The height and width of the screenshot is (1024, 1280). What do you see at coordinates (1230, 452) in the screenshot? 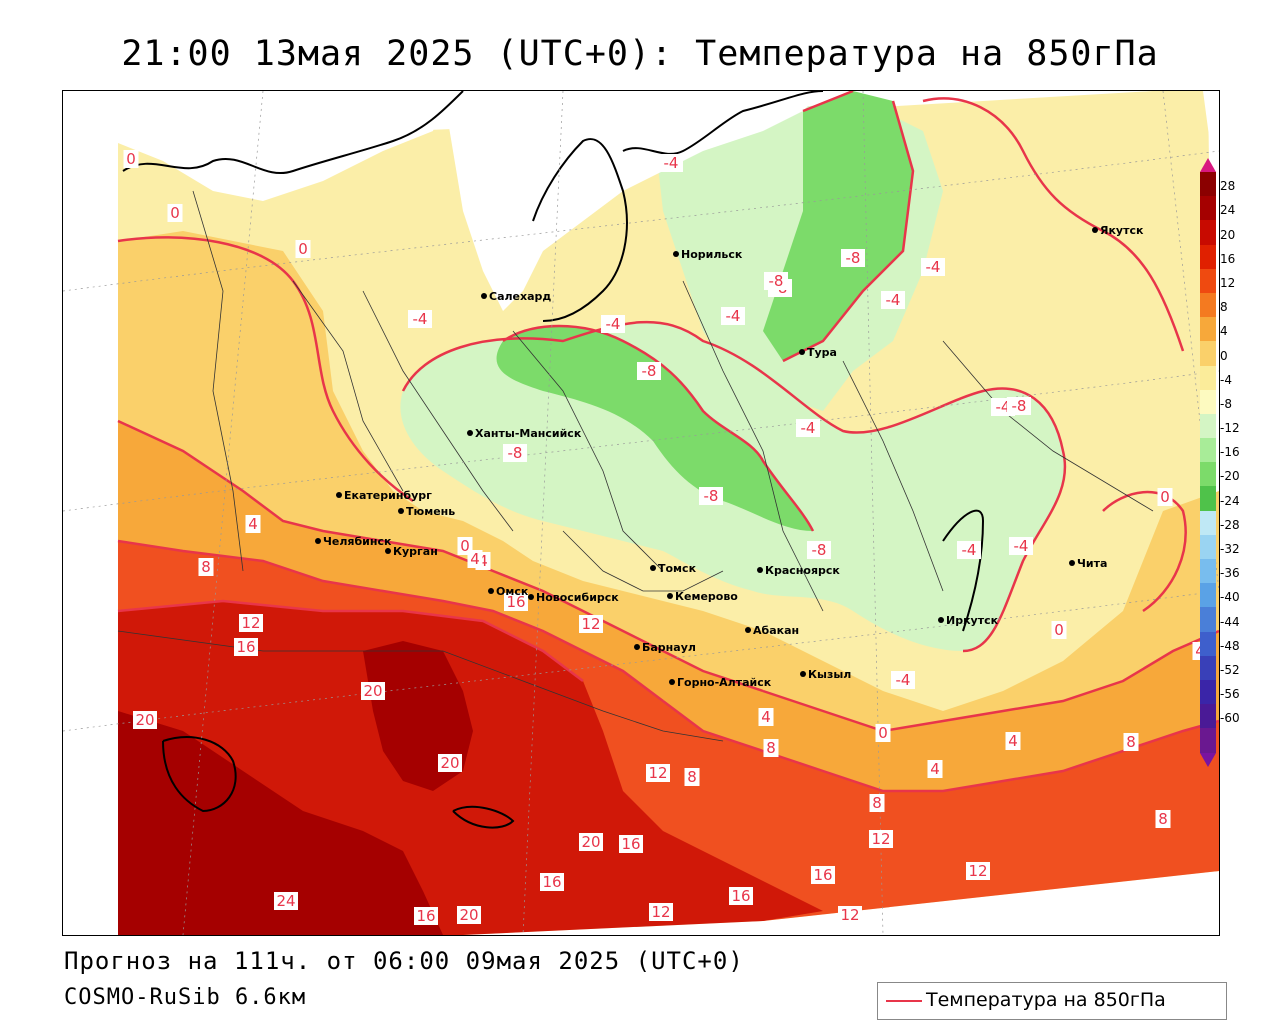
I see `colorbar-tick-label: -16` at bounding box center [1230, 452].